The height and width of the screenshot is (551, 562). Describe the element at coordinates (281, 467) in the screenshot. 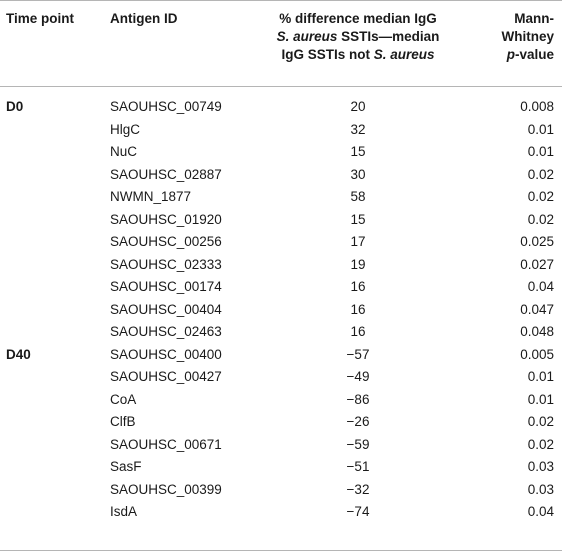

I see `table-row: SasF −51 0.03` at that location.